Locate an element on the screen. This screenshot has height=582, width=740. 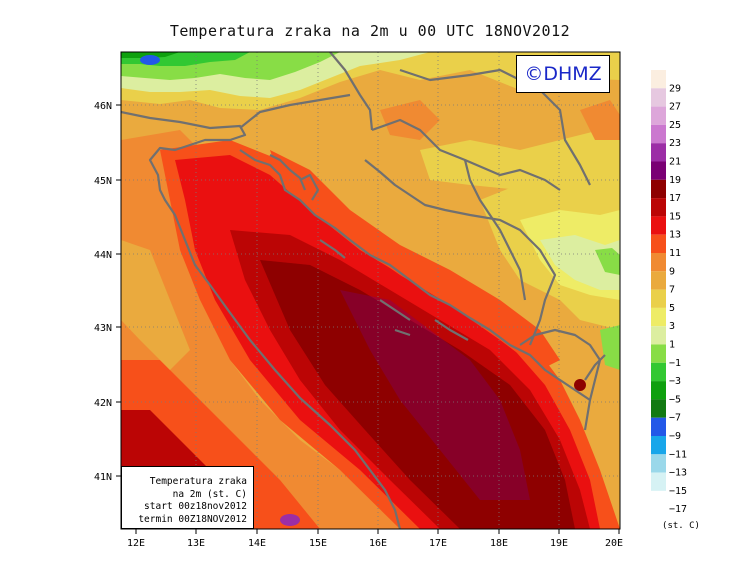
legend-label: 19 is located at coordinates (675, 180).